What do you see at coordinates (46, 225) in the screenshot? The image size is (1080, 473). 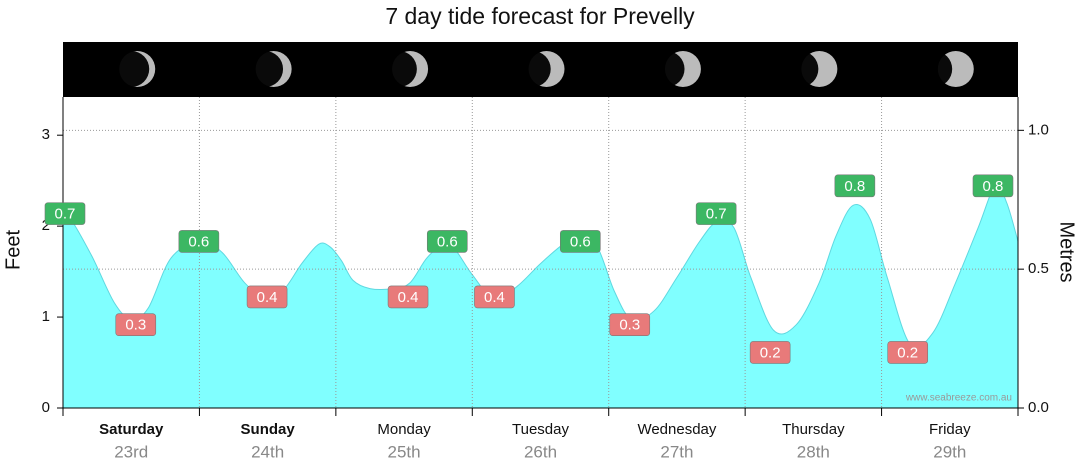 I see `y-tick-label: 2` at bounding box center [46, 225].